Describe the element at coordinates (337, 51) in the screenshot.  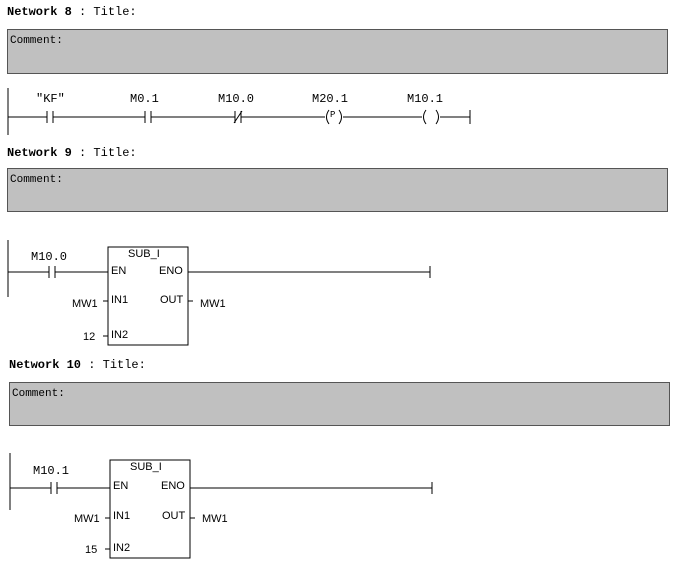
I see `network-8-comment: Comment:` at that location.